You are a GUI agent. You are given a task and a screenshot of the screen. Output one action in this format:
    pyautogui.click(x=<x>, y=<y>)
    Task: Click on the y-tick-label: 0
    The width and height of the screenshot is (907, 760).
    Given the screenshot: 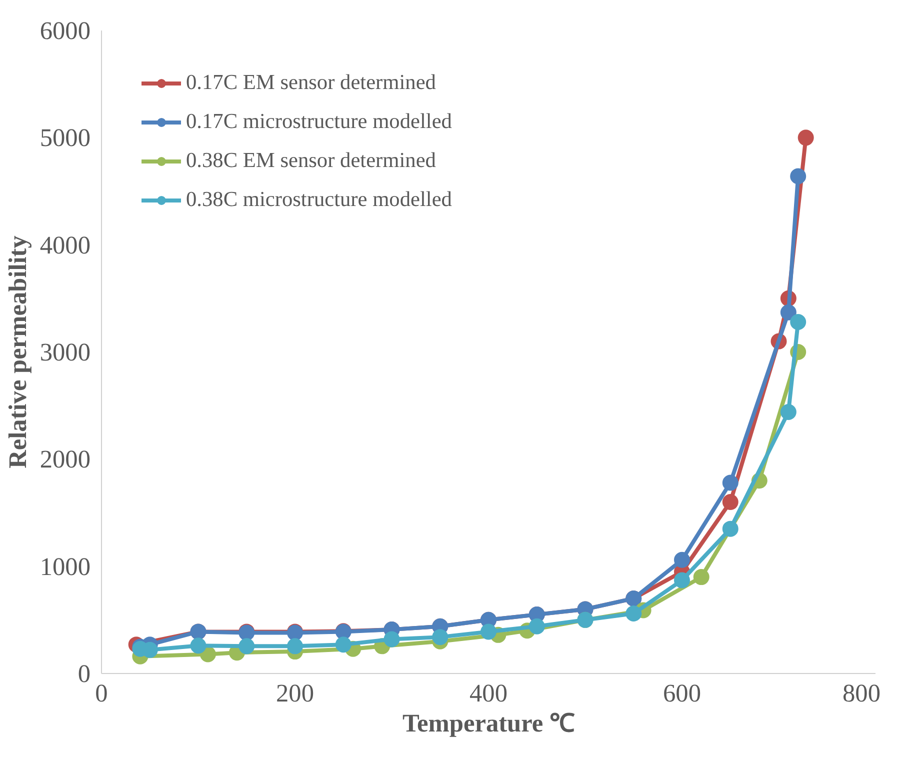 What is the action you would take?
    pyautogui.click(x=84, y=674)
    